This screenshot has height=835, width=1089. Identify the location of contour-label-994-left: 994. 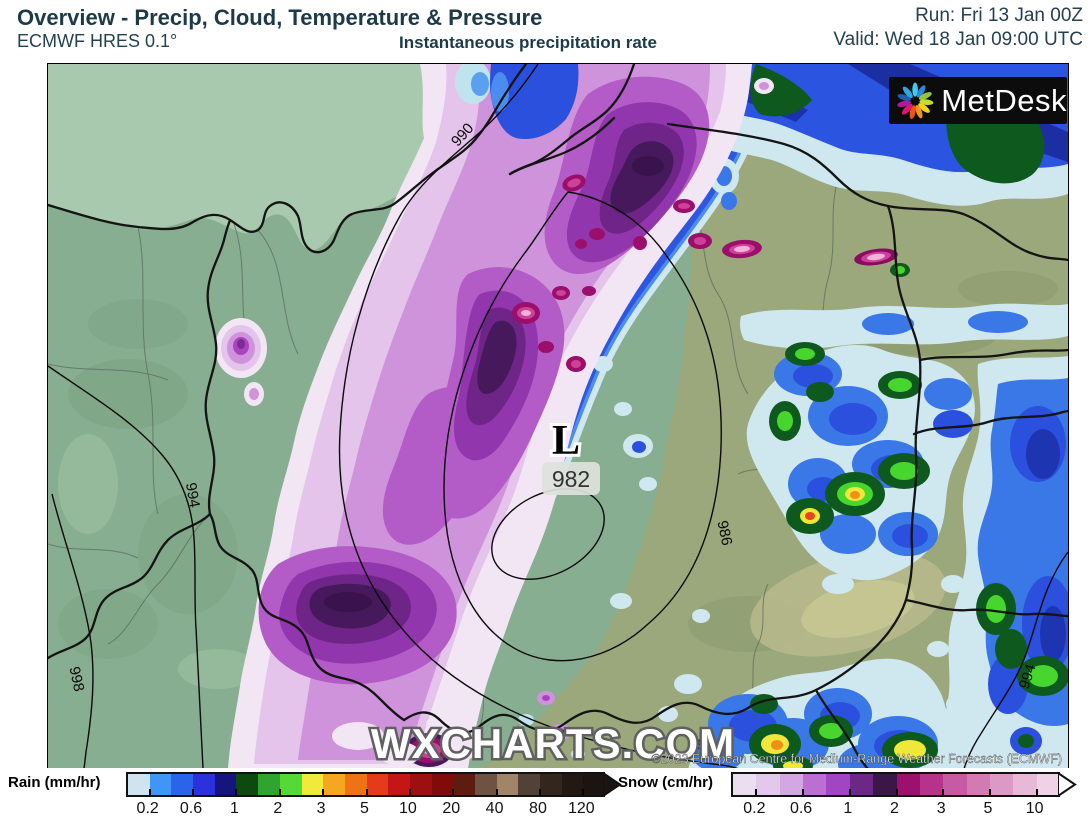
(192, 495).